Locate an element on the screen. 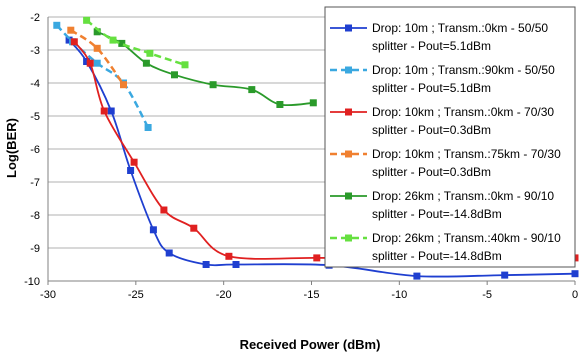 The image size is (580, 354). legend-label: Drop: 26km ; Transm.:40km - 90/10 is located at coordinates (466, 238).